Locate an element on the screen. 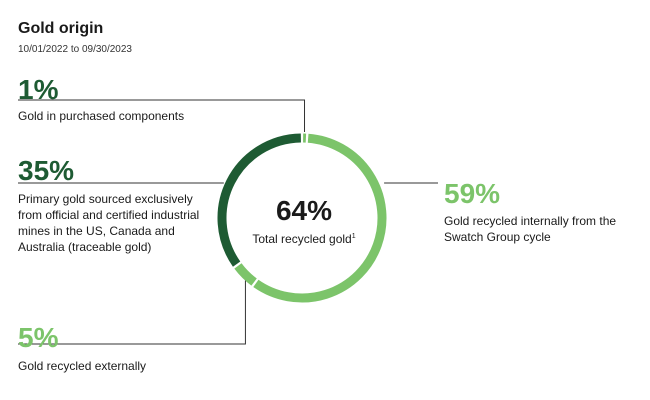 The width and height of the screenshot is (650, 400). slice-primary-percent: 35% is located at coordinates (46, 170).